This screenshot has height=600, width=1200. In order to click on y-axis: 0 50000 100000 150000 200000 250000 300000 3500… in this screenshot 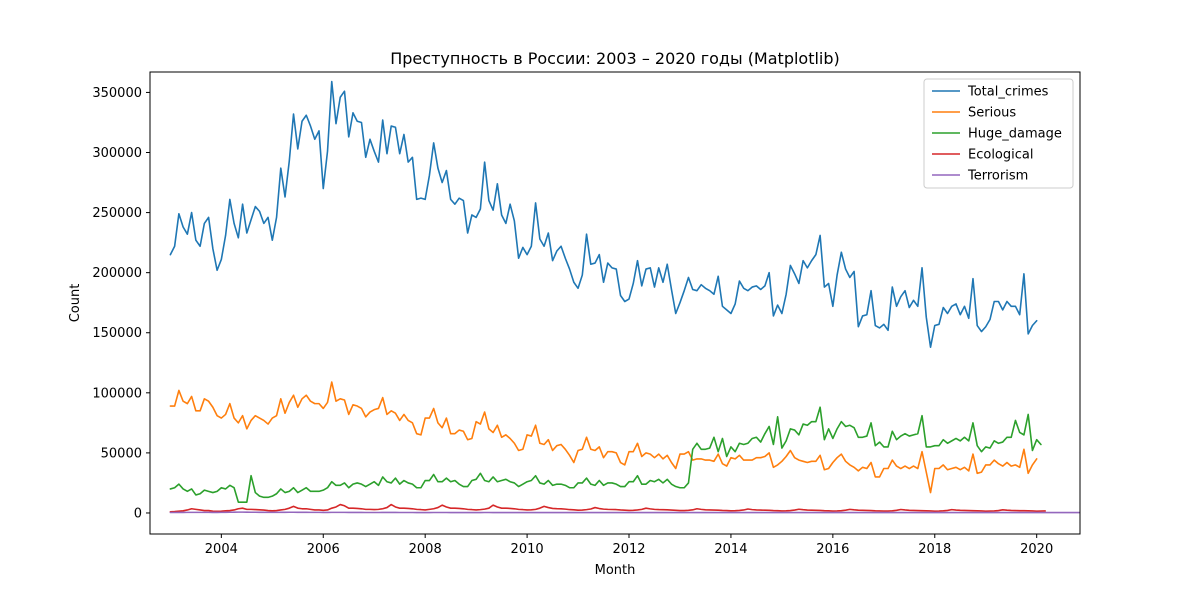, I will do `click(121, 303)`.